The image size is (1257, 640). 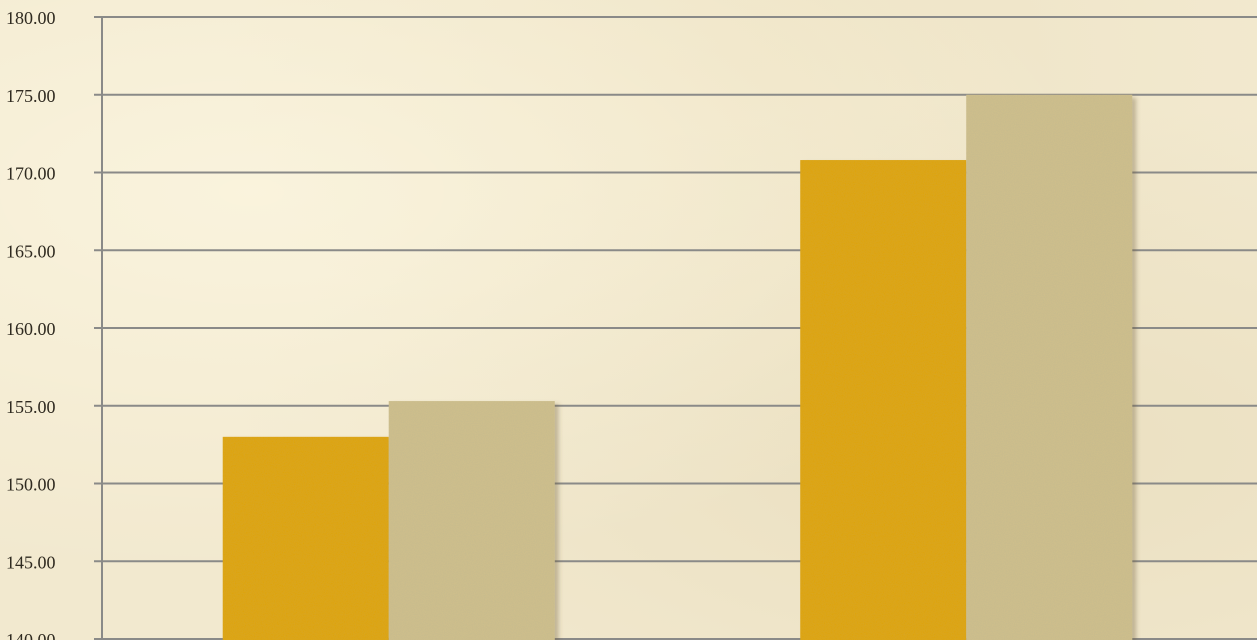 What do you see at coordinates (31, 407) in the screenshot?
I see `y-tick-label: 155.00` at bounding box center [31, 407].